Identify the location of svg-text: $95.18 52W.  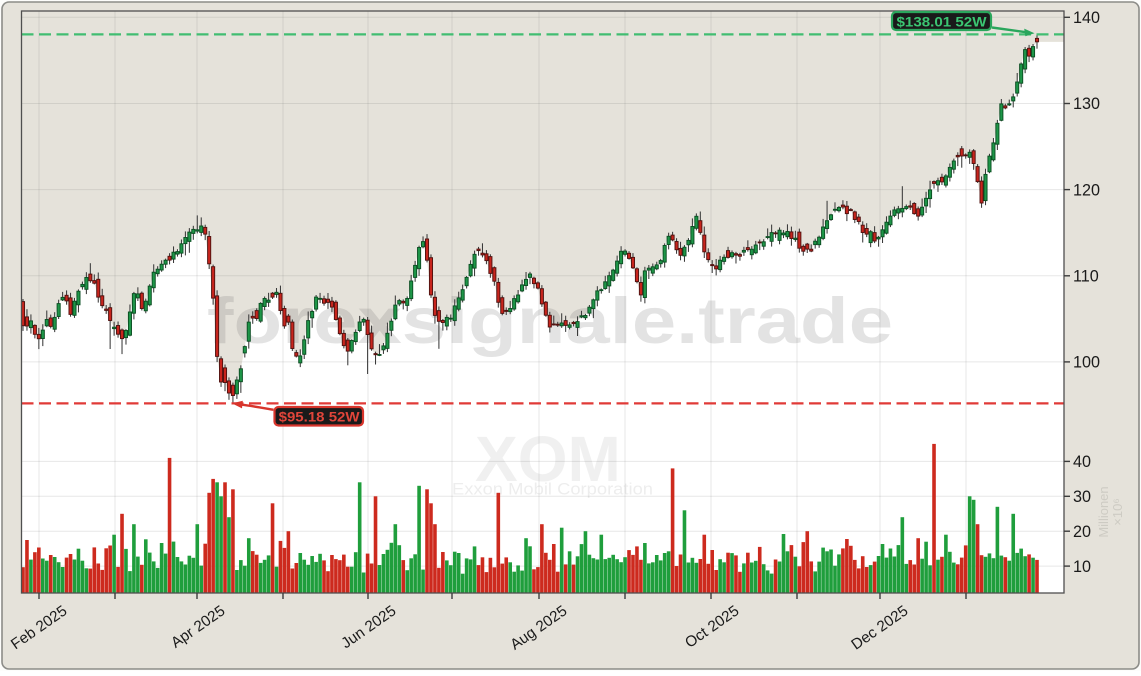
(319, 416).